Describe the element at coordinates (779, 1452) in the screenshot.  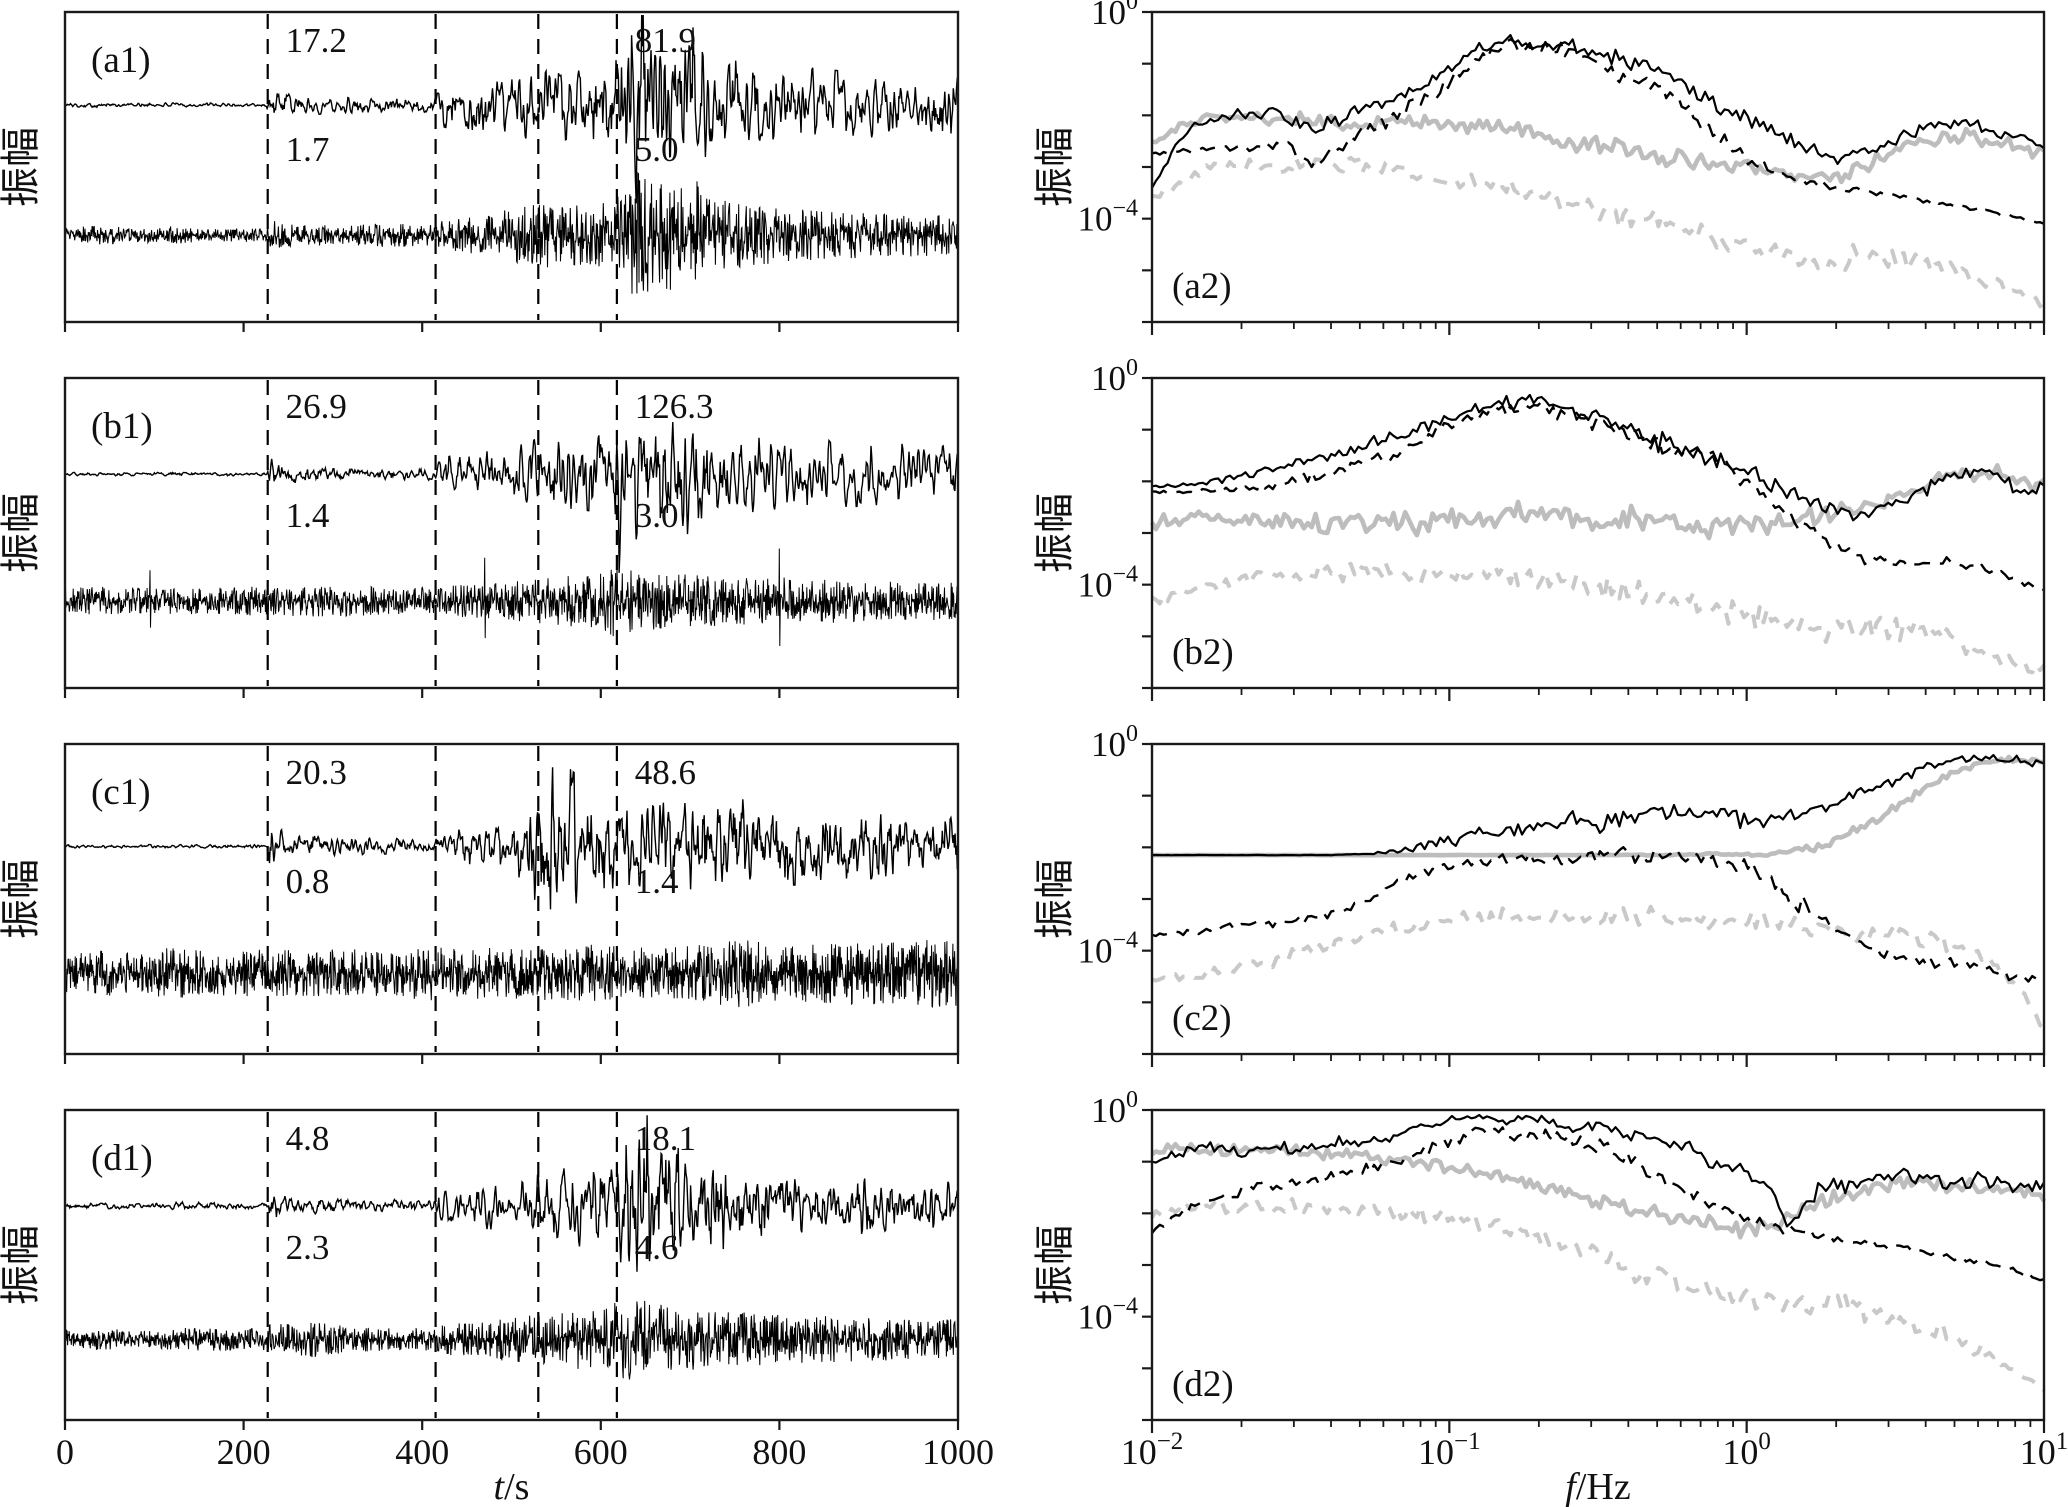
I see `x-tick-label: 800` at that location.